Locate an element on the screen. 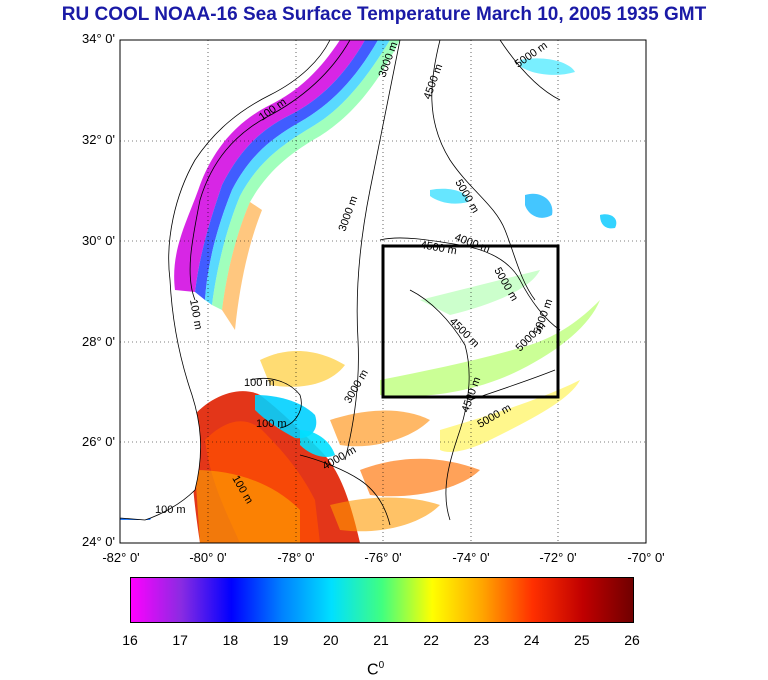  lat-tick-26: 26° 0' is located at coordinates (98, 441).